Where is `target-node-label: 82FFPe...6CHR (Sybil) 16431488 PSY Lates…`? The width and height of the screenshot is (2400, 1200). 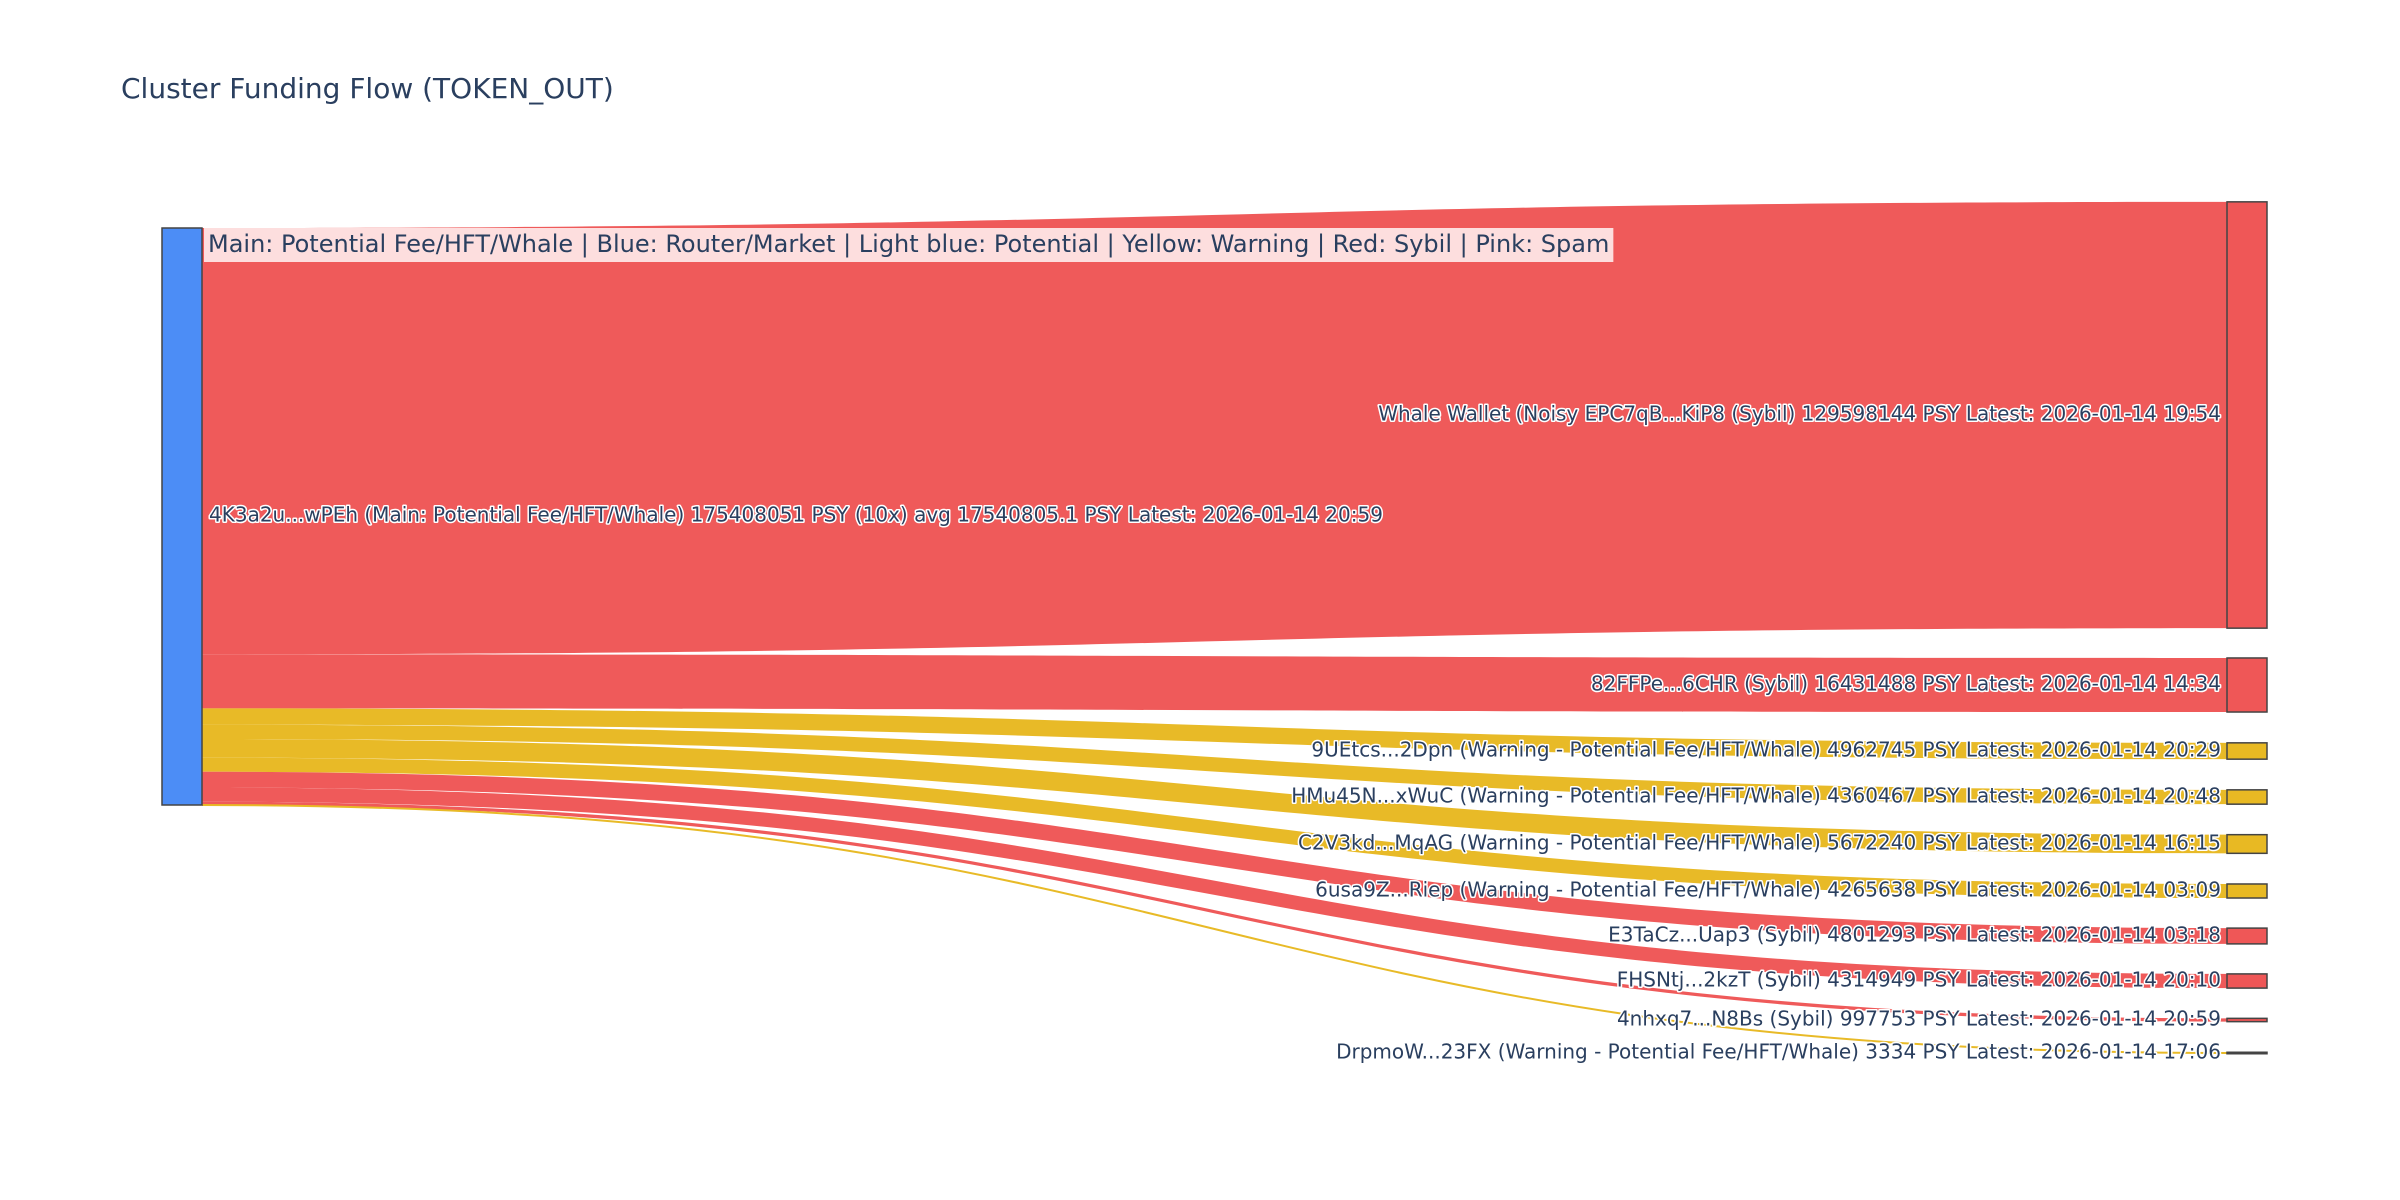 target-node-label: 82FFPe...6CHR (Sybil) 16431488 PSY Lates… is located at coordinates (1906, 684).